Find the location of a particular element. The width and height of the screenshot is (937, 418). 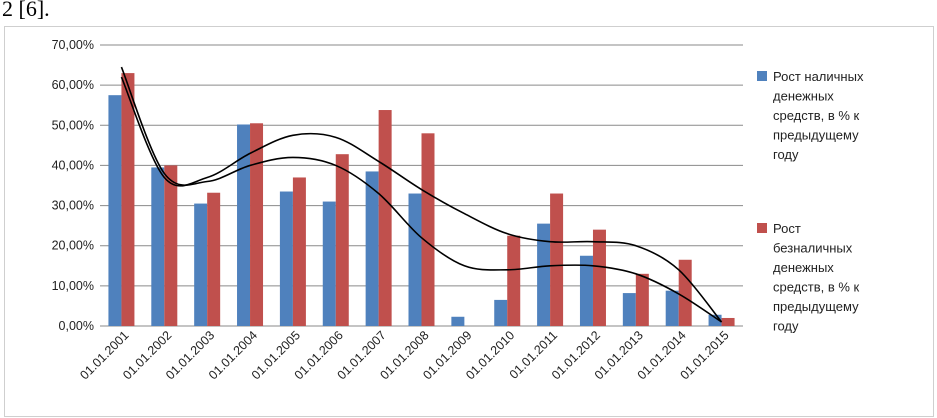

legend-label-series-2: денежных is located at coordinates (803, 267).